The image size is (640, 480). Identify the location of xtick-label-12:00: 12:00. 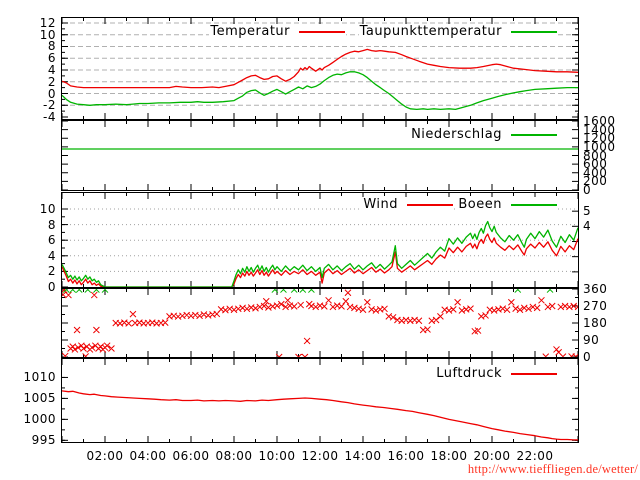
(320, 456).